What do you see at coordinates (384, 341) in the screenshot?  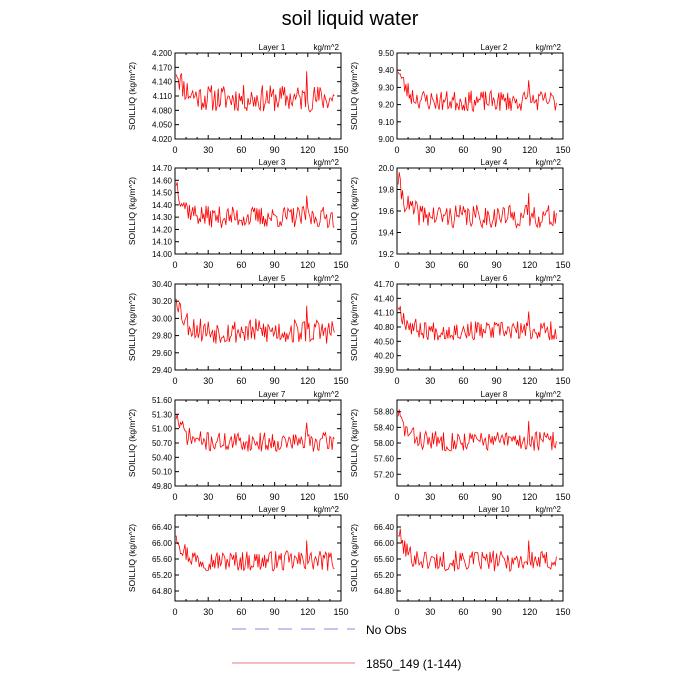 I see `y-tick-label: 40.50` at bounding box center [384, 341].